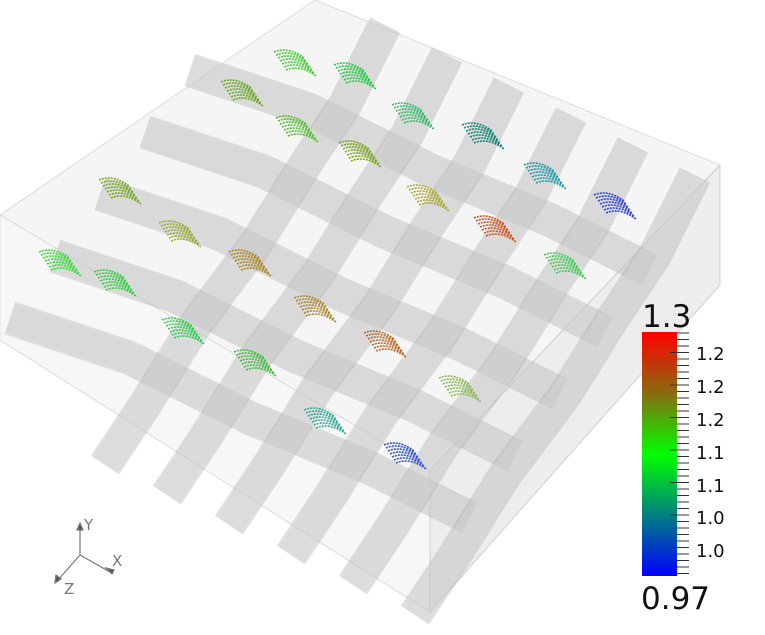  I want to click on colorbar-max-label: 1.3, so click(667, 317).